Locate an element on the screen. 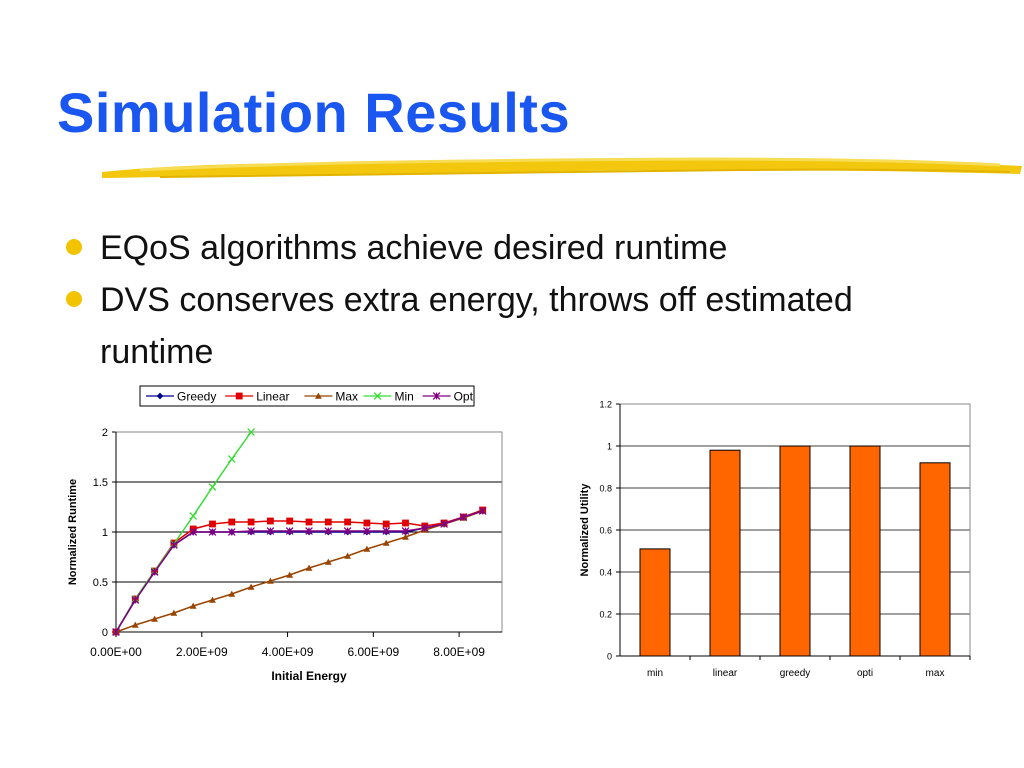 The height and width of the screenshot is (768, 1024). x-tick-label: opti is located at coordinates (865, 673).